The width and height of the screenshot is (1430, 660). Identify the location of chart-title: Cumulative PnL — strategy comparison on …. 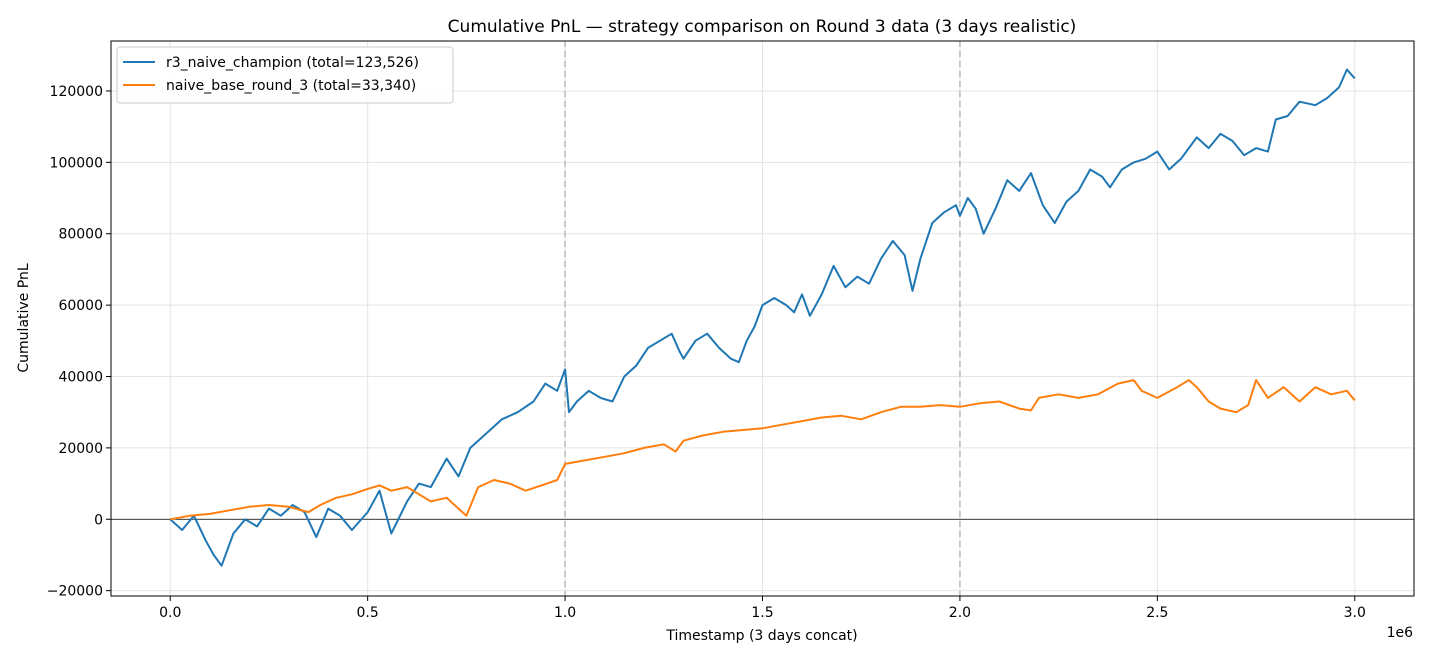
(762, 27).